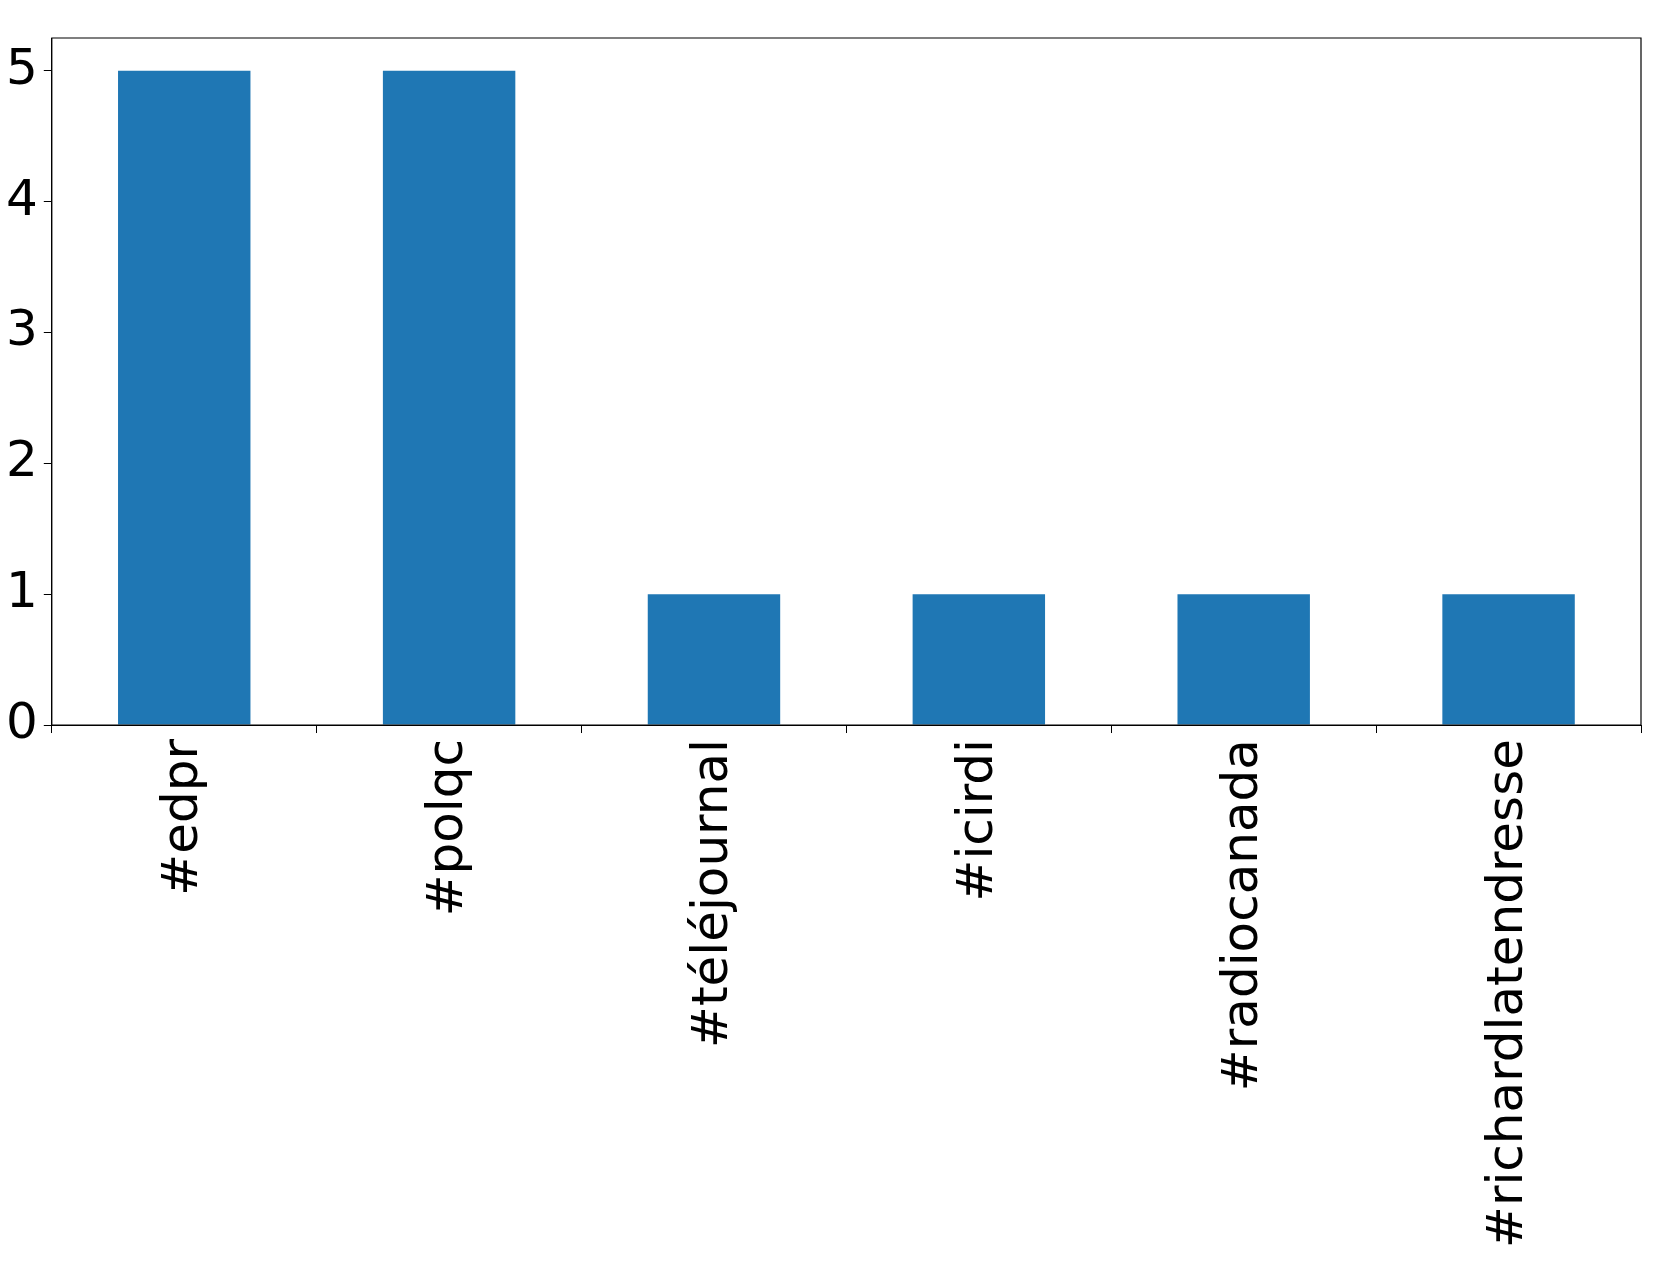 This screenshot has width=1679, height=1264. I want to click on x-tick-label: #edpr, so click(180, 817).